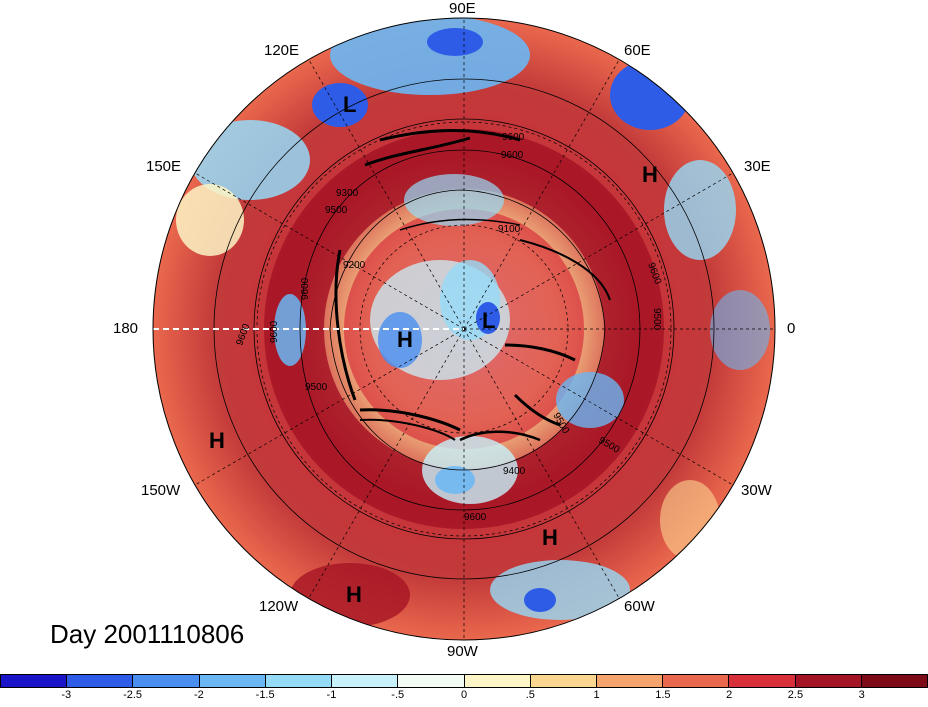 This screenshot has width=928, height=707. Describe the element at coordinates (637, 50) in the screenshot. I see `lon-label-60e: 60E` at that location.